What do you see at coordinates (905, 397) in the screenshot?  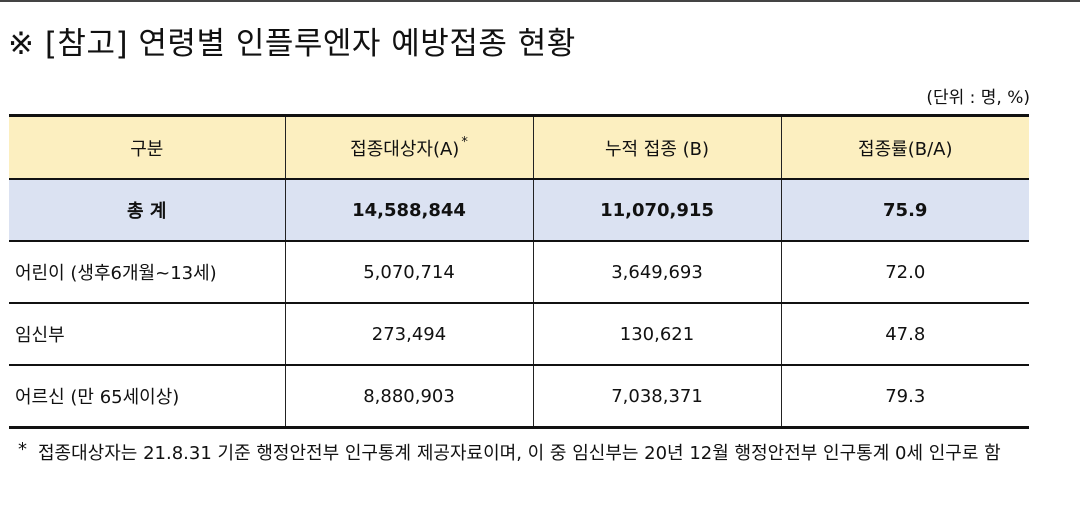 I see `cell-rate: 79.3` at bounding box center [905, 397].